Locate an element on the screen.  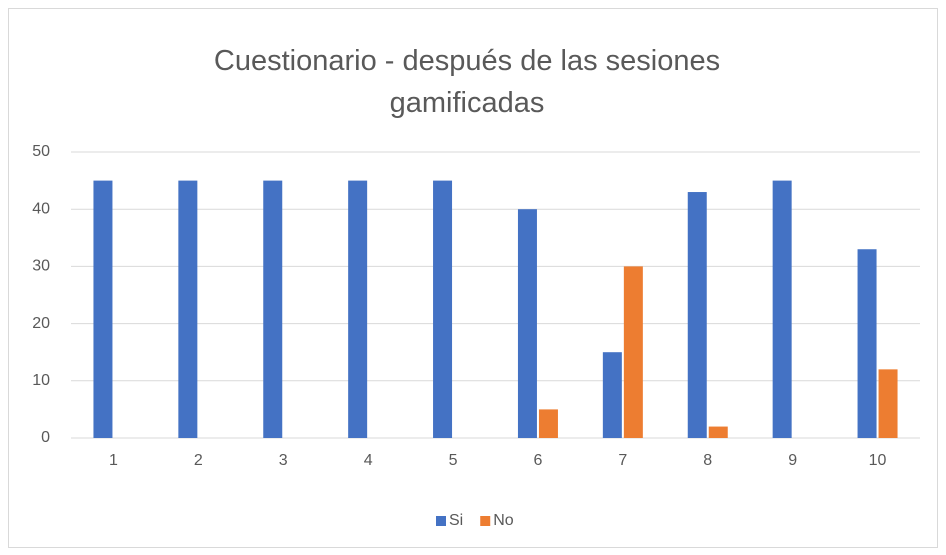
x-tick-label: 3 is located at coordinates (283, 460).